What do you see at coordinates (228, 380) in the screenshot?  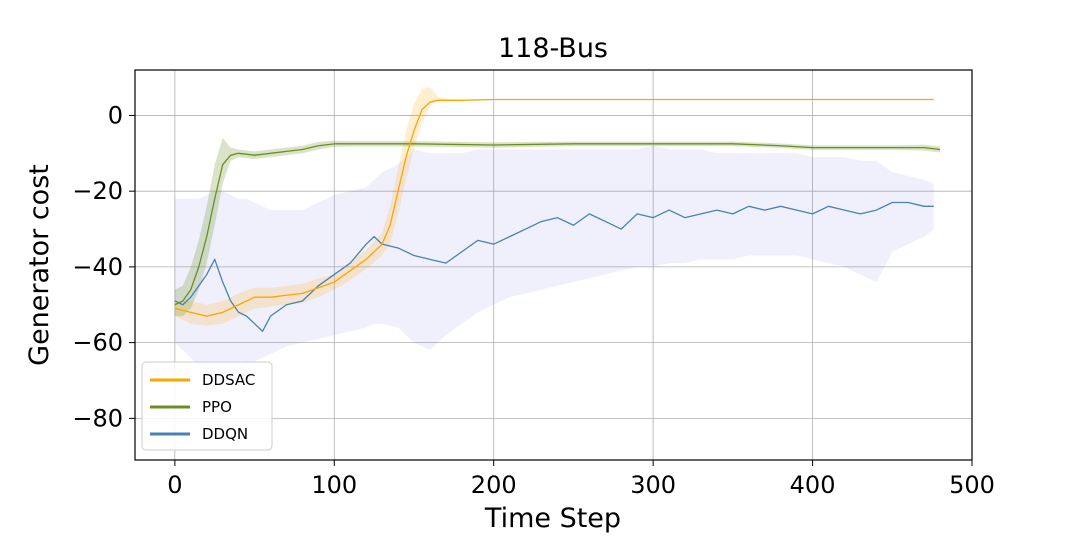 I see `legend-label-ddsac: DDSAC` at bounding box center [228, 380].